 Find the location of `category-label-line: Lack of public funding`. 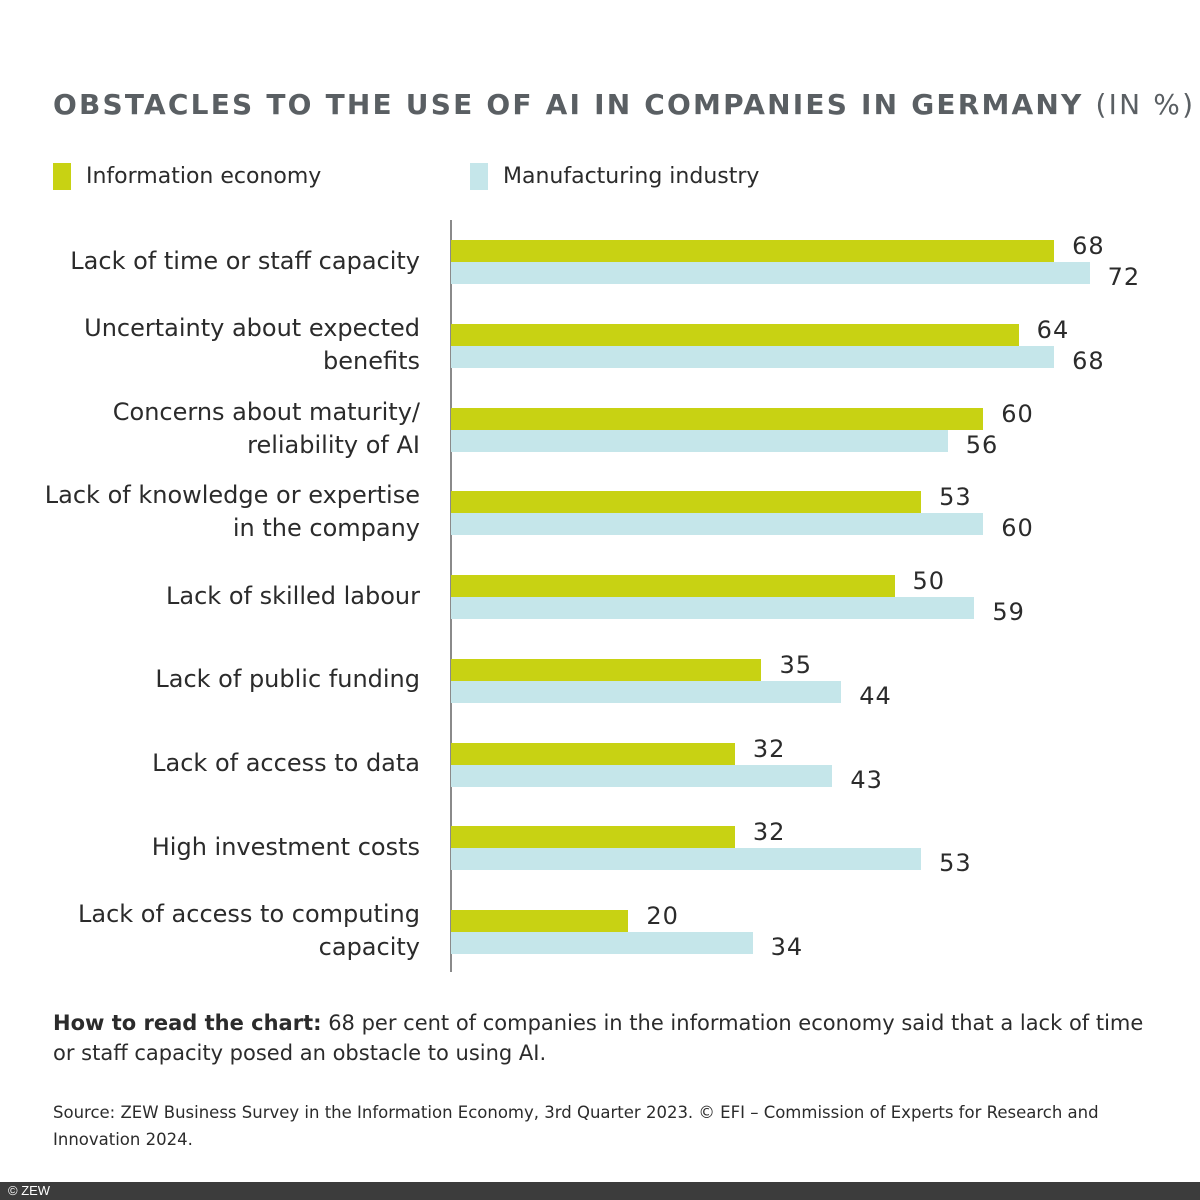

category-label-line: Lack of public funding is located at coordinates (287, 679).